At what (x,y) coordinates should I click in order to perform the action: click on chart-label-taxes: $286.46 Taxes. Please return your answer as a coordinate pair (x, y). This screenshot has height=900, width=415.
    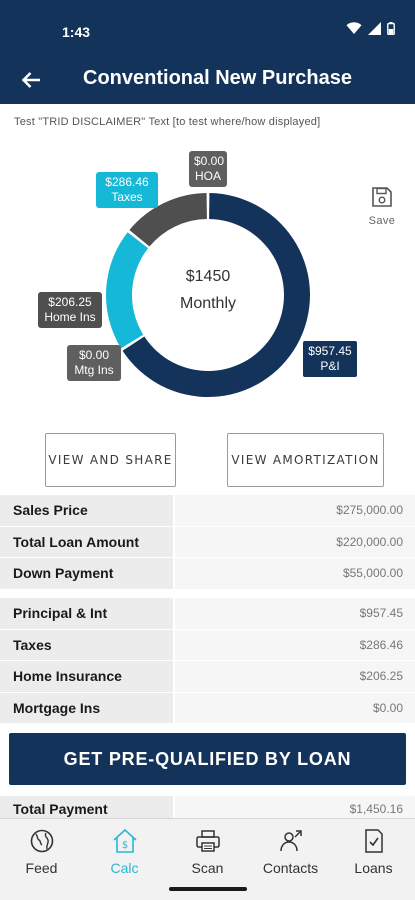
    Looking at the image, I should click on (127, 190).